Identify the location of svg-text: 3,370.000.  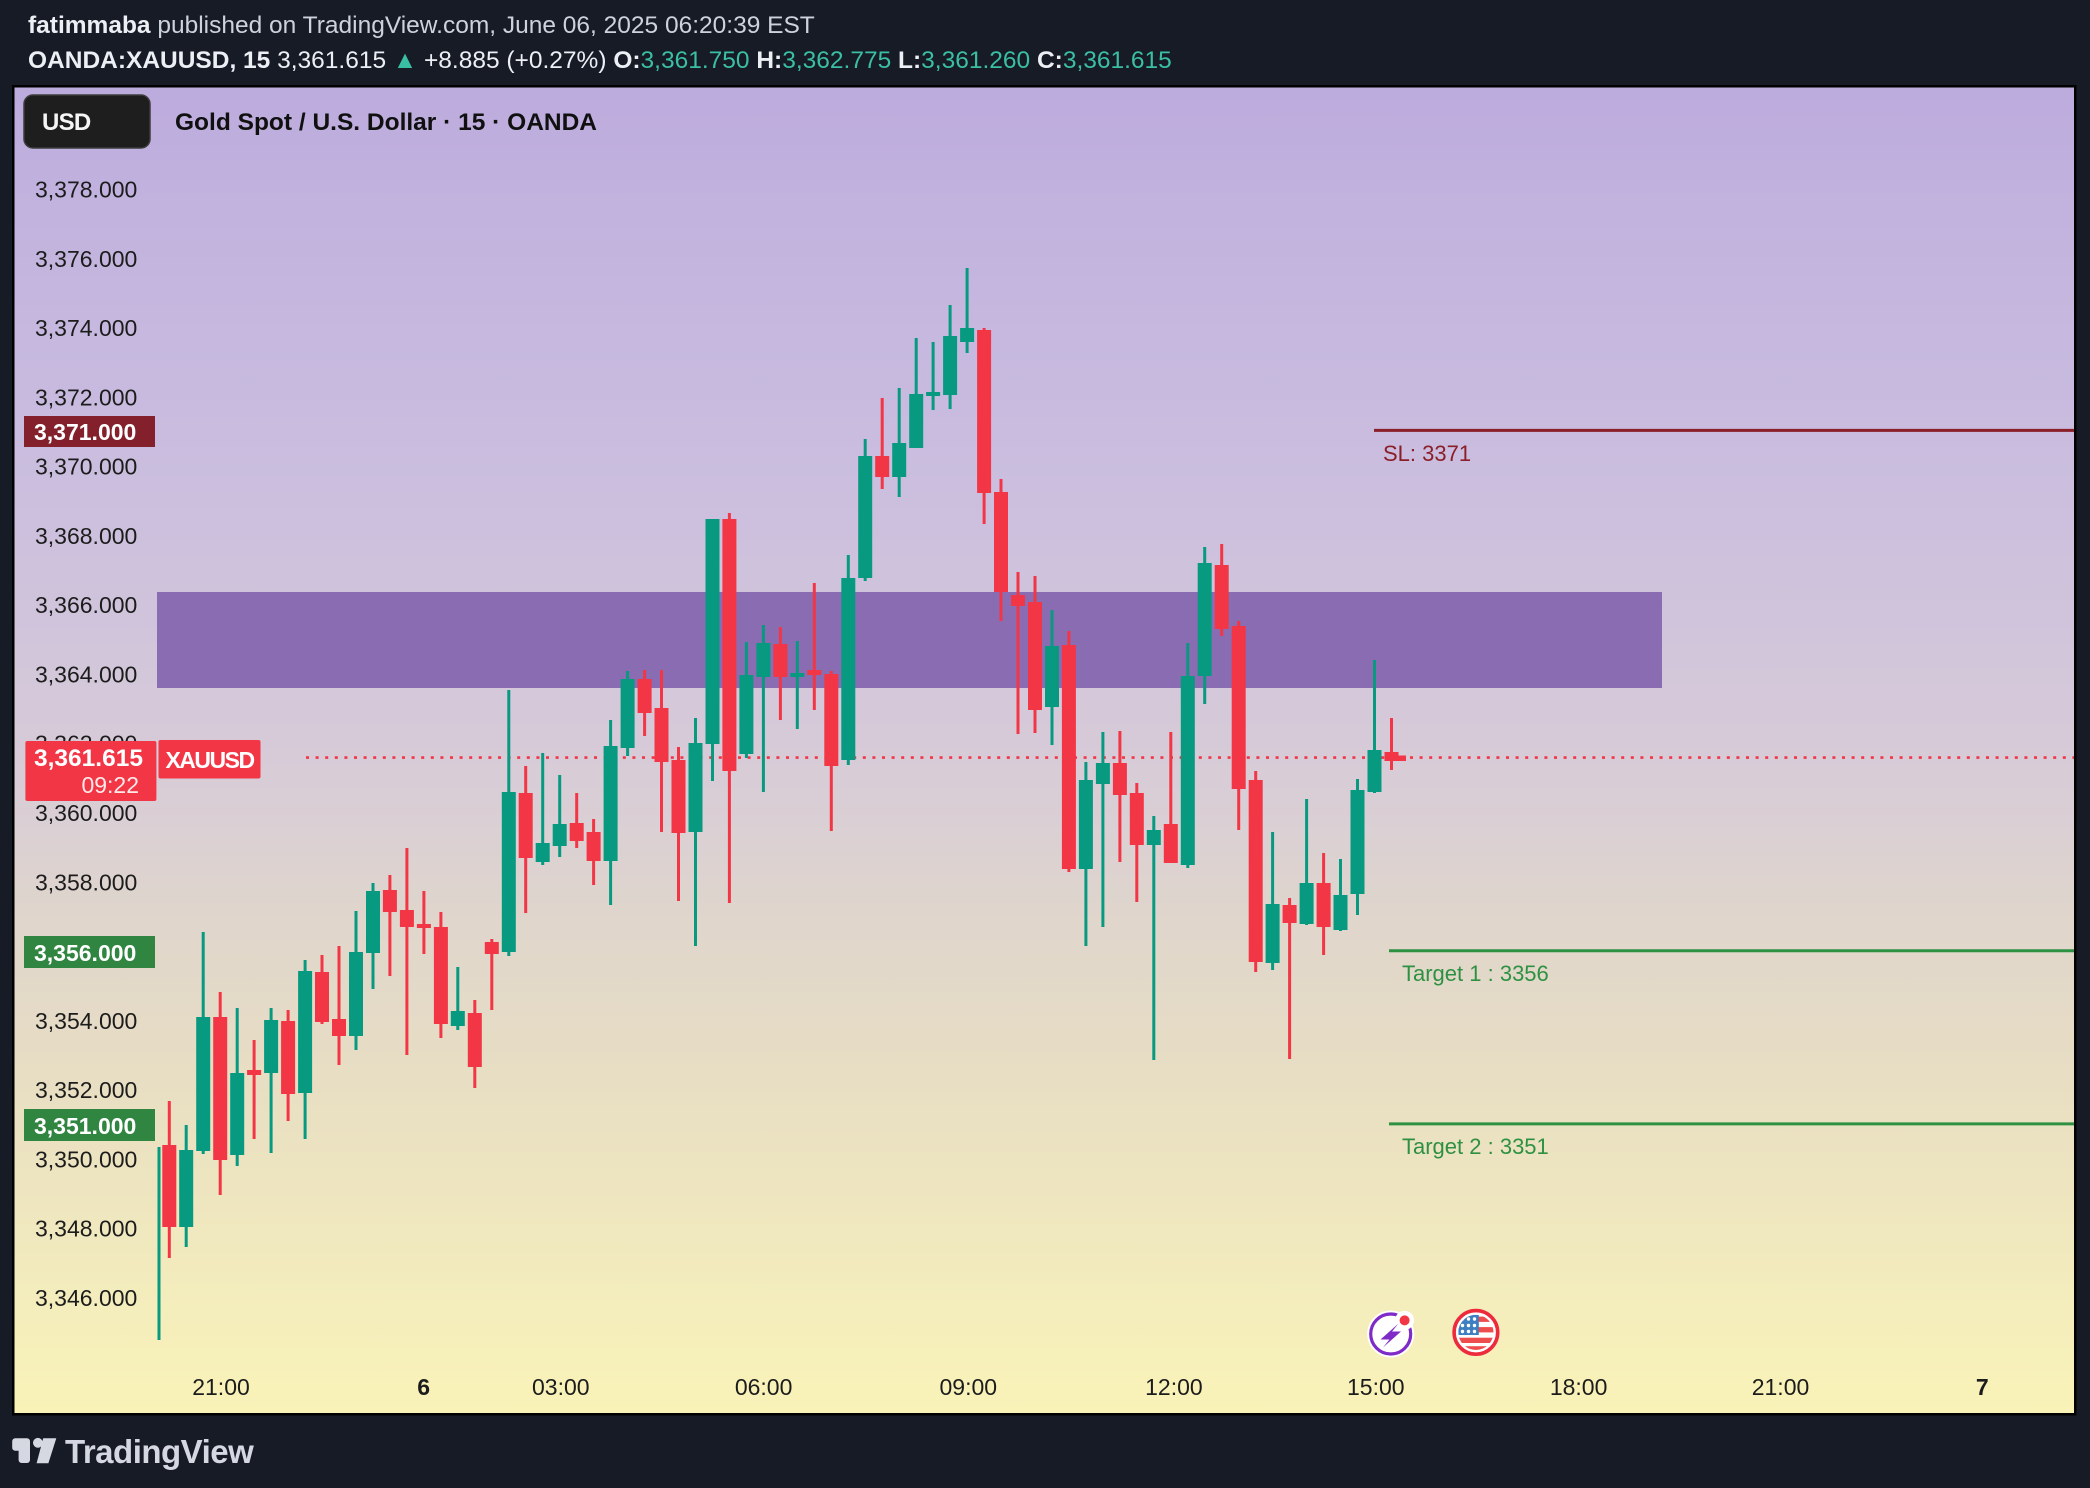
(86, 467).